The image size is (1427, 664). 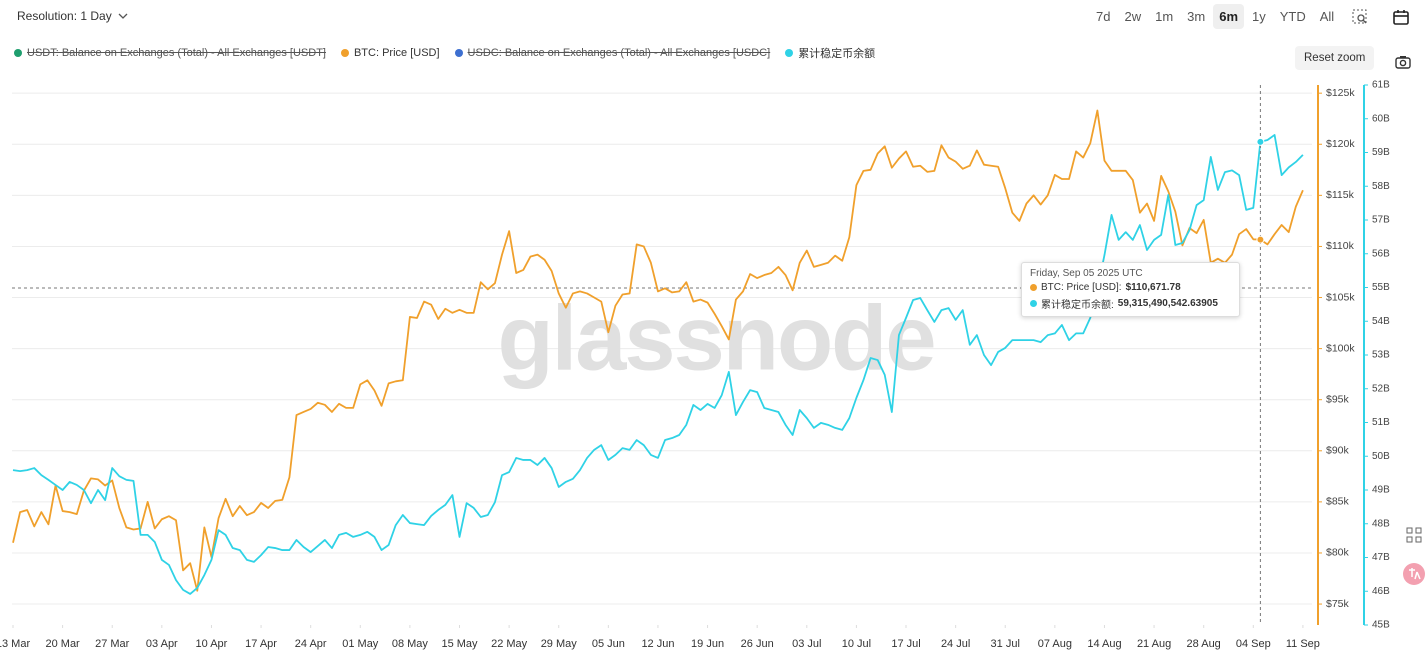 What do you see at coordinates (261, 644) in the screenshot?
I see `x-tick-label: 17 Apr` at bounding box center [261, 644].